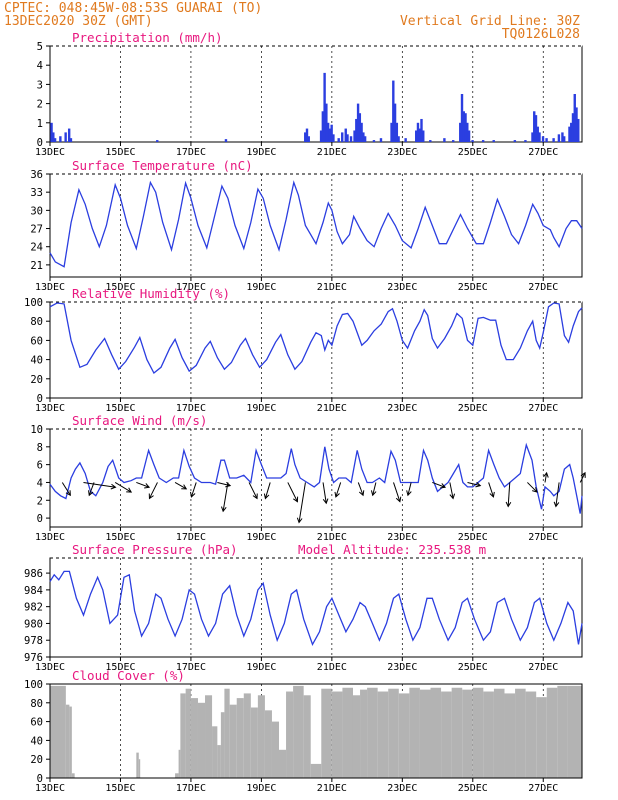 This screenshot has height=800, width=618. Describe the element at coordinates (473, 667) in the screenshot. I see `pressure-xtick-label: 25DEC` at that location.